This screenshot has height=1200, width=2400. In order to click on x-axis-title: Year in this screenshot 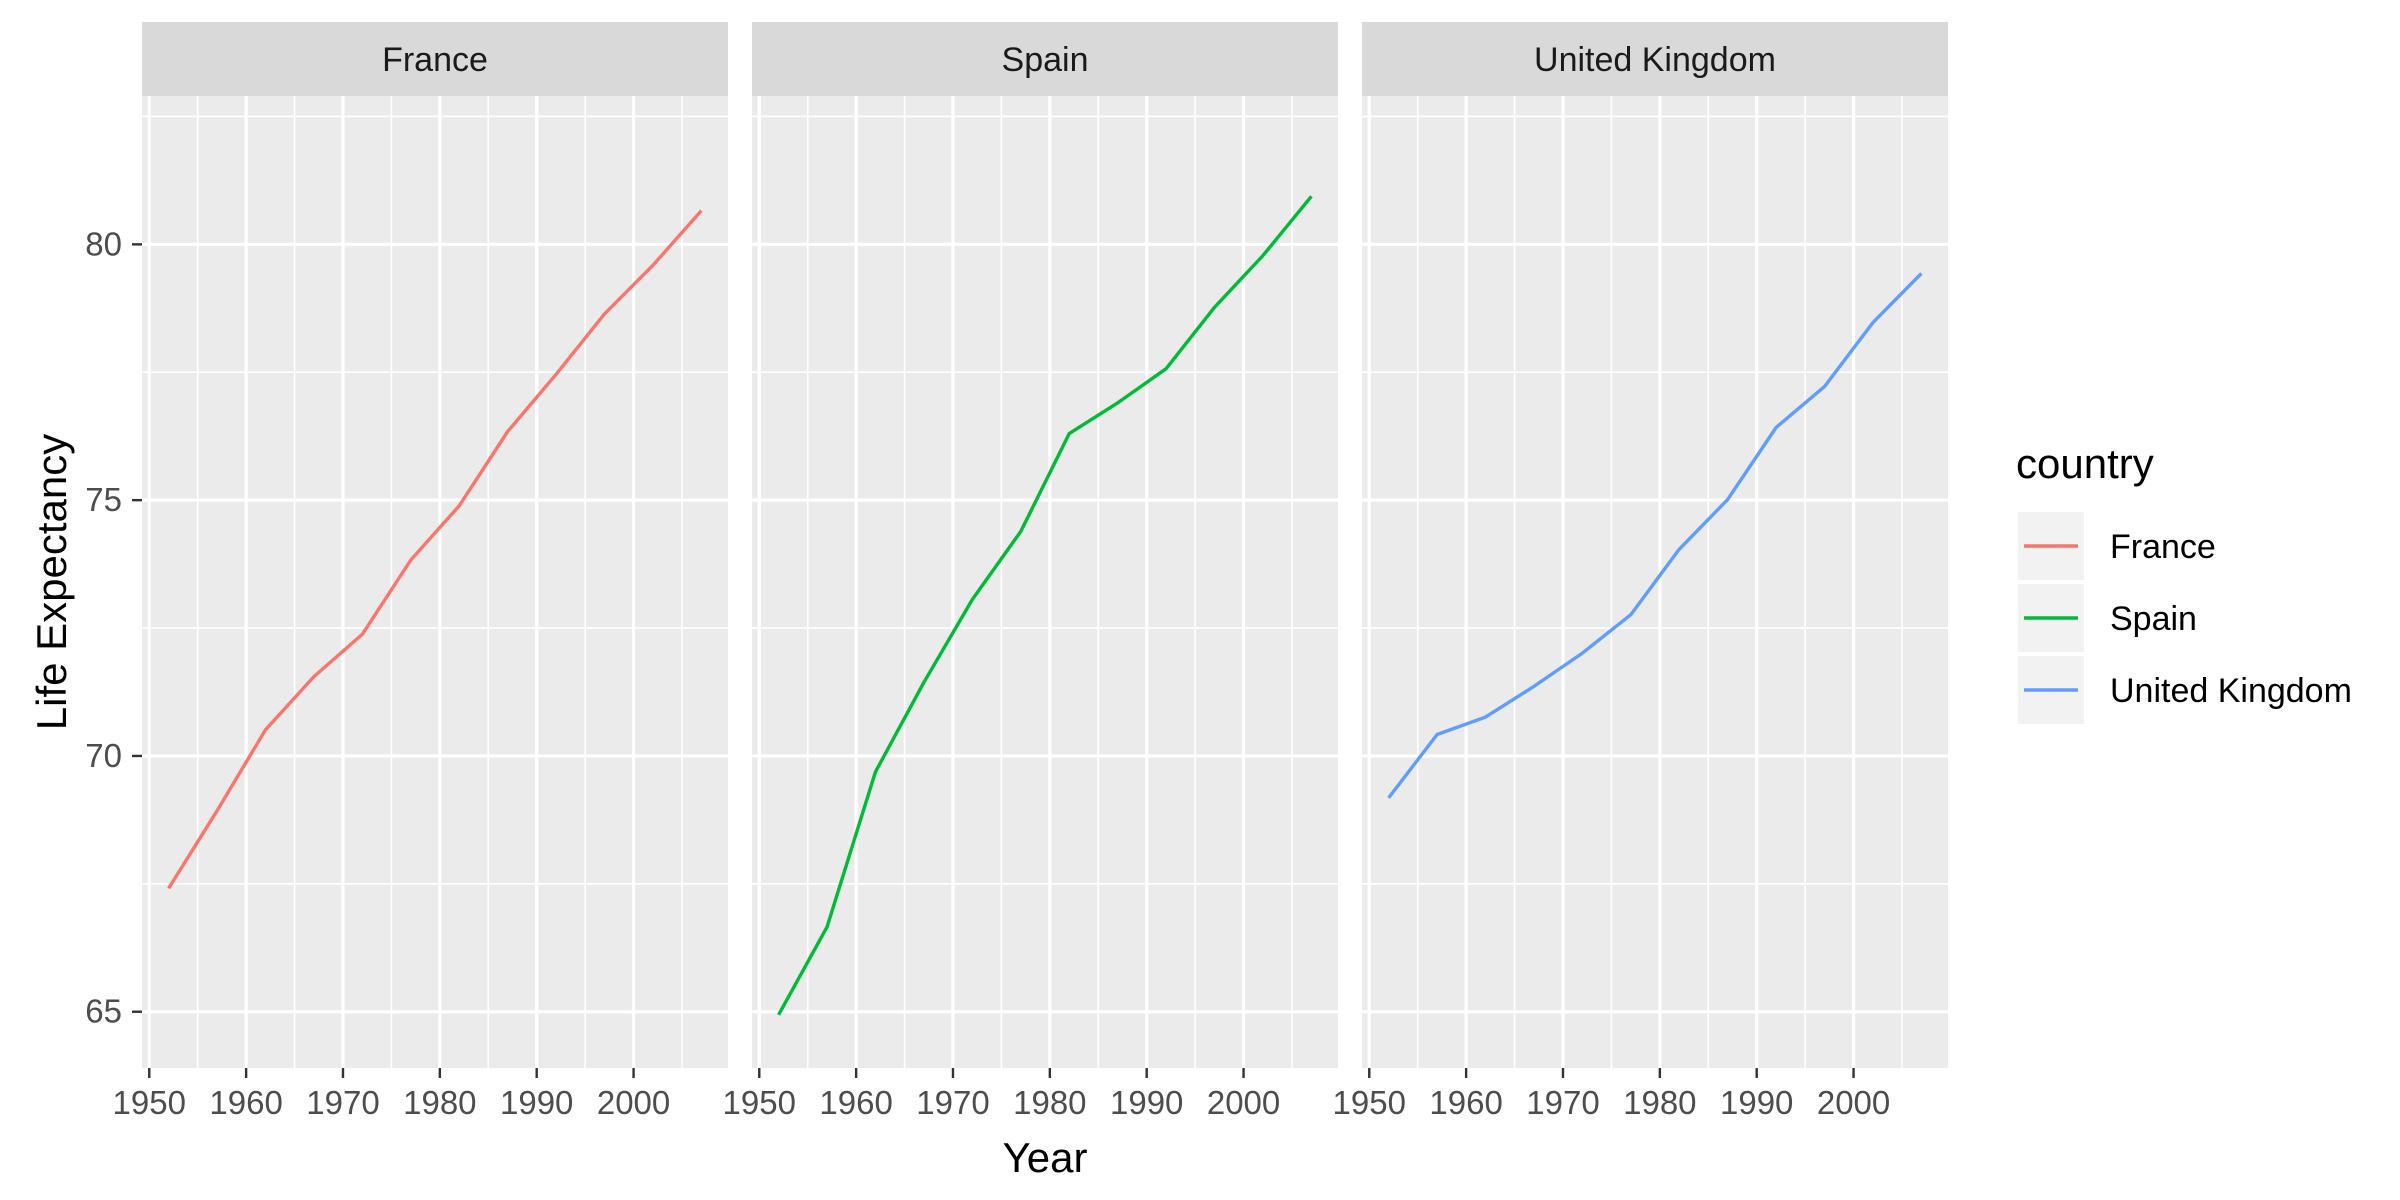, I will do `click(1045, 1157)`.